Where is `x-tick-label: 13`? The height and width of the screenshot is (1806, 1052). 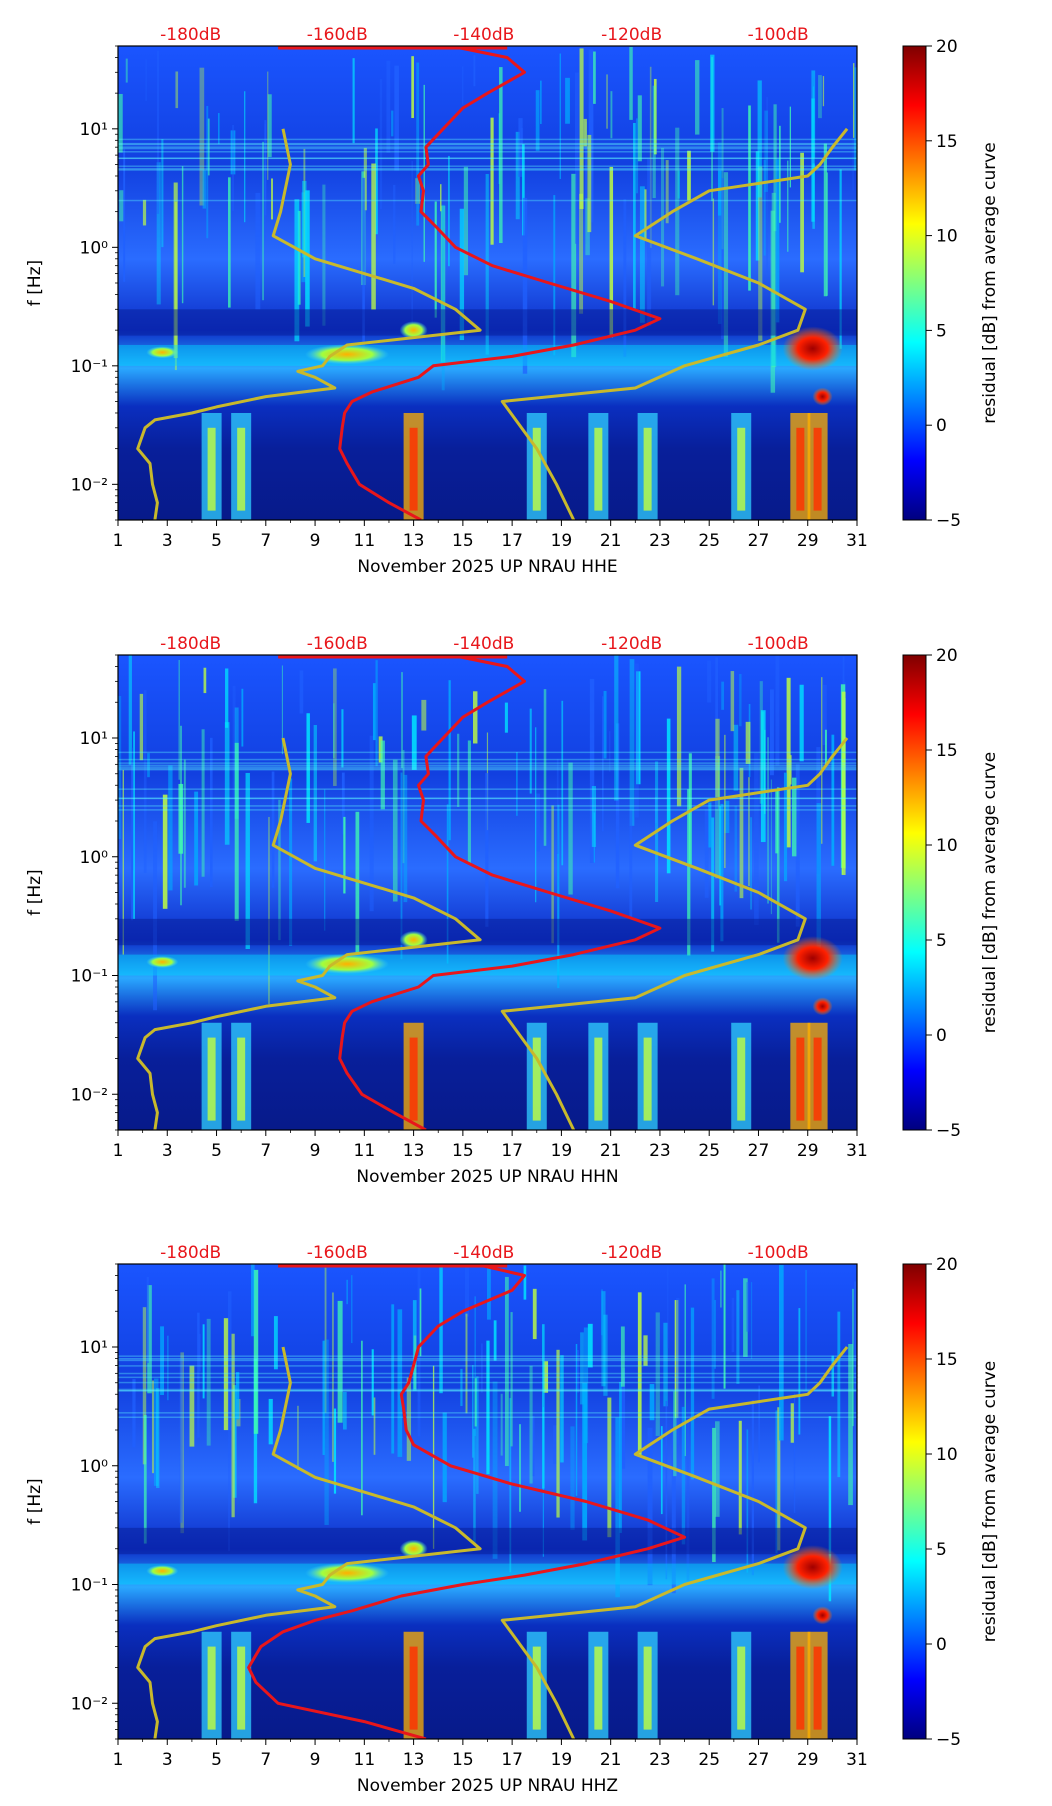 x-tick-label: 13 is located at coordinates (414, 541).